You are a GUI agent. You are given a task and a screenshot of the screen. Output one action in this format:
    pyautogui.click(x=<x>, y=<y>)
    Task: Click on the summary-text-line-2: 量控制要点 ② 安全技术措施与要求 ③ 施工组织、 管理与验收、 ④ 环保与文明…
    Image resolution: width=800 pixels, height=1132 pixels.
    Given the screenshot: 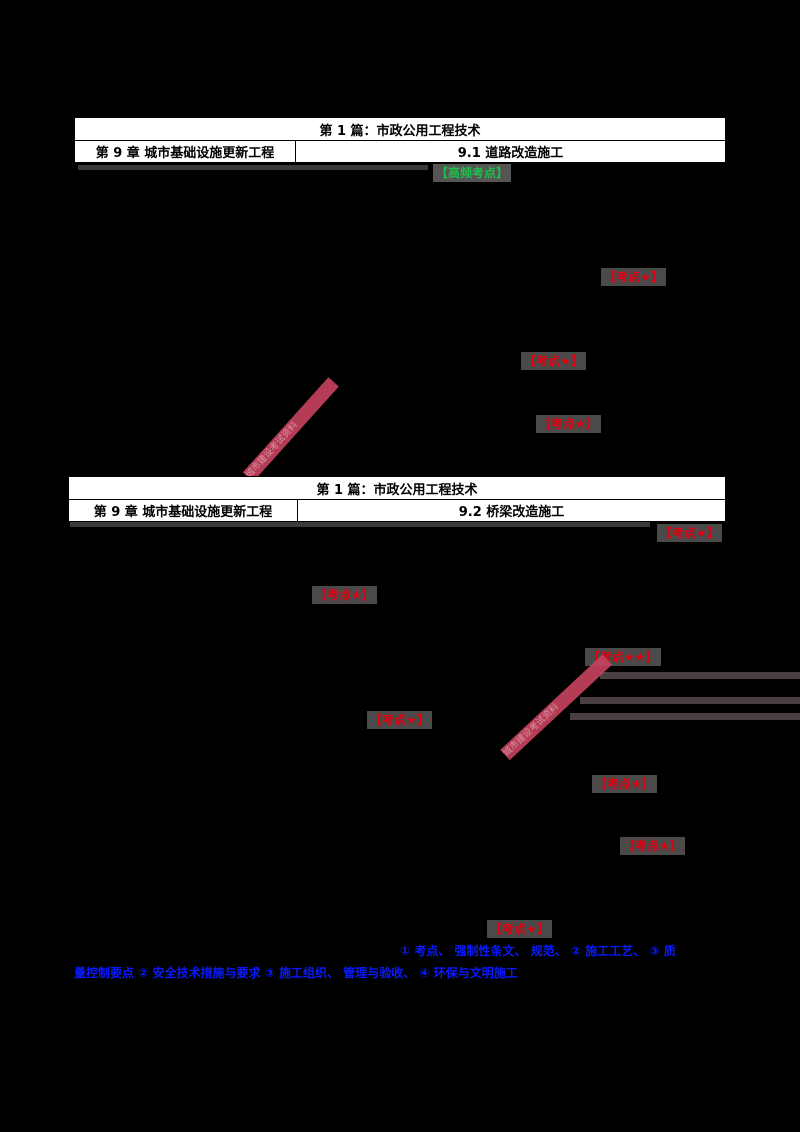 What is the action you would take?
    pyautogui.click(x=296, y=973)
    